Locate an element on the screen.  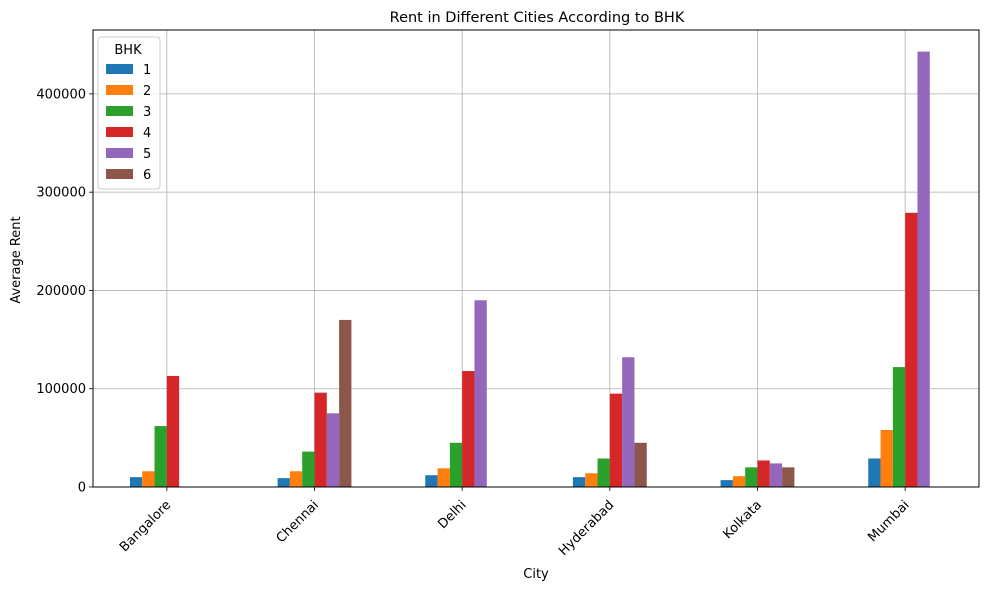
bar-bhk-2-kolkata is located at coordinates (739, 481).